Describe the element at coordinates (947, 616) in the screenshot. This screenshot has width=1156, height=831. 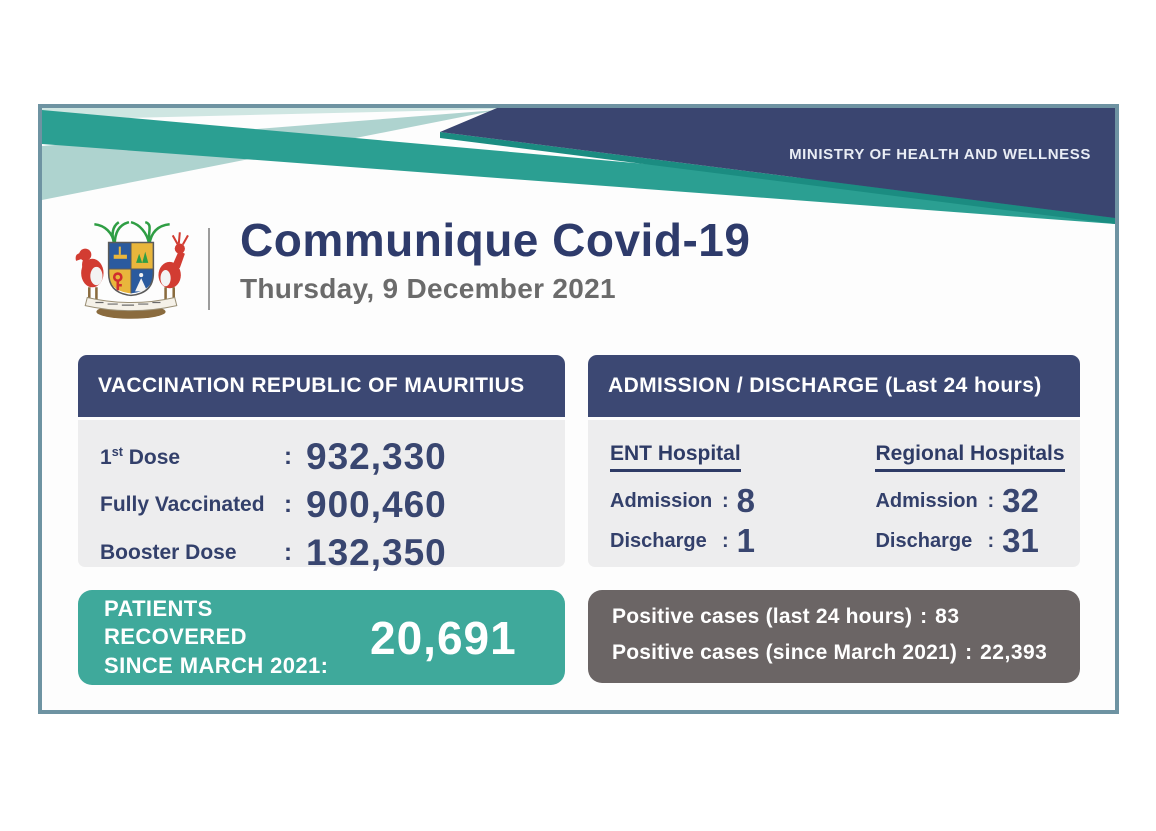
I see `positive-cases-24h-value: 83` at that location.